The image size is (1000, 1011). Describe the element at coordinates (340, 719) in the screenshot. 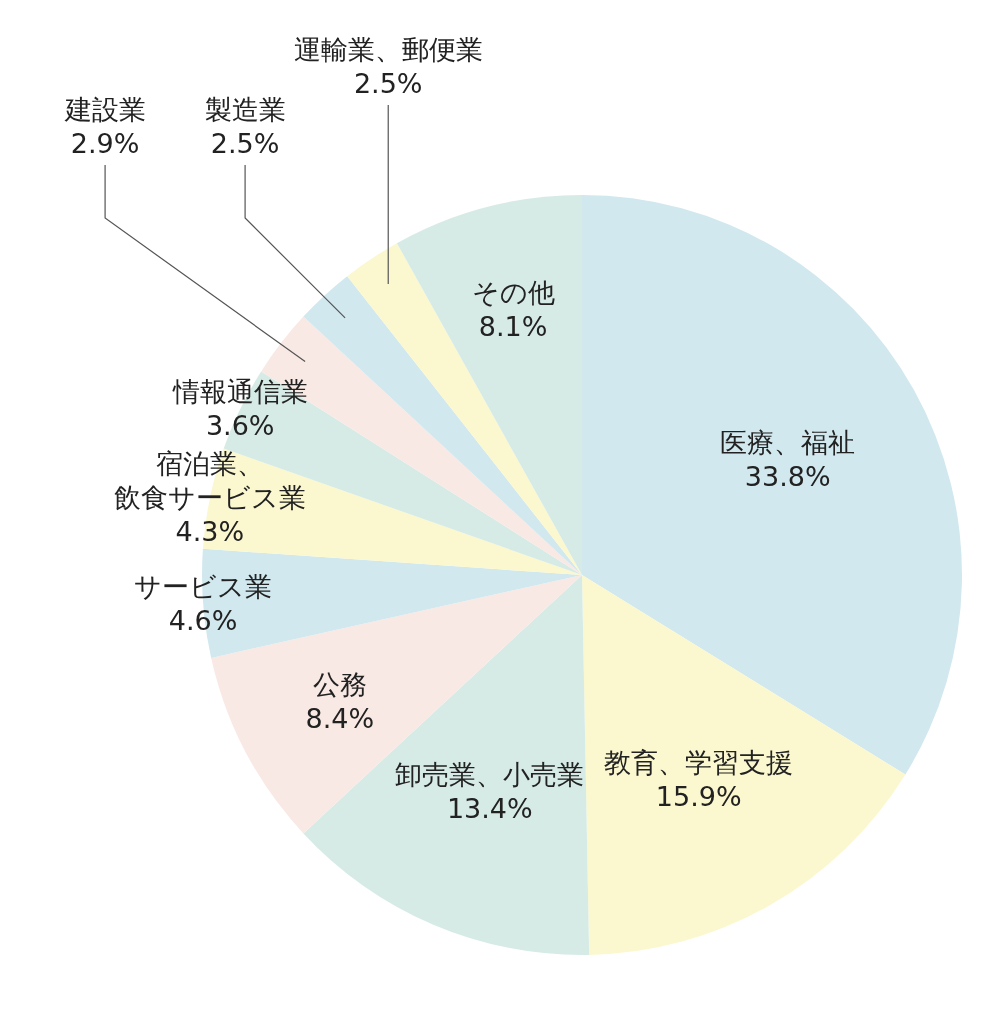

I see `data-label: 8.4%` at that location.